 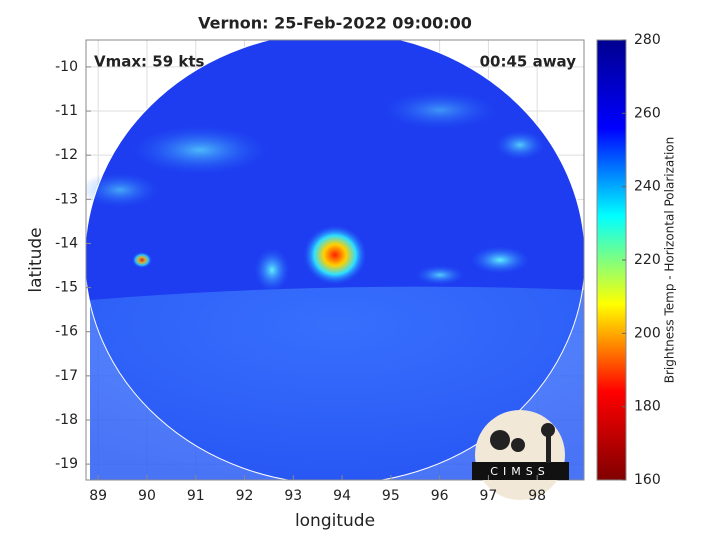 I want to click on colorbar-tick-label: 260, so click(x=647, y=113).